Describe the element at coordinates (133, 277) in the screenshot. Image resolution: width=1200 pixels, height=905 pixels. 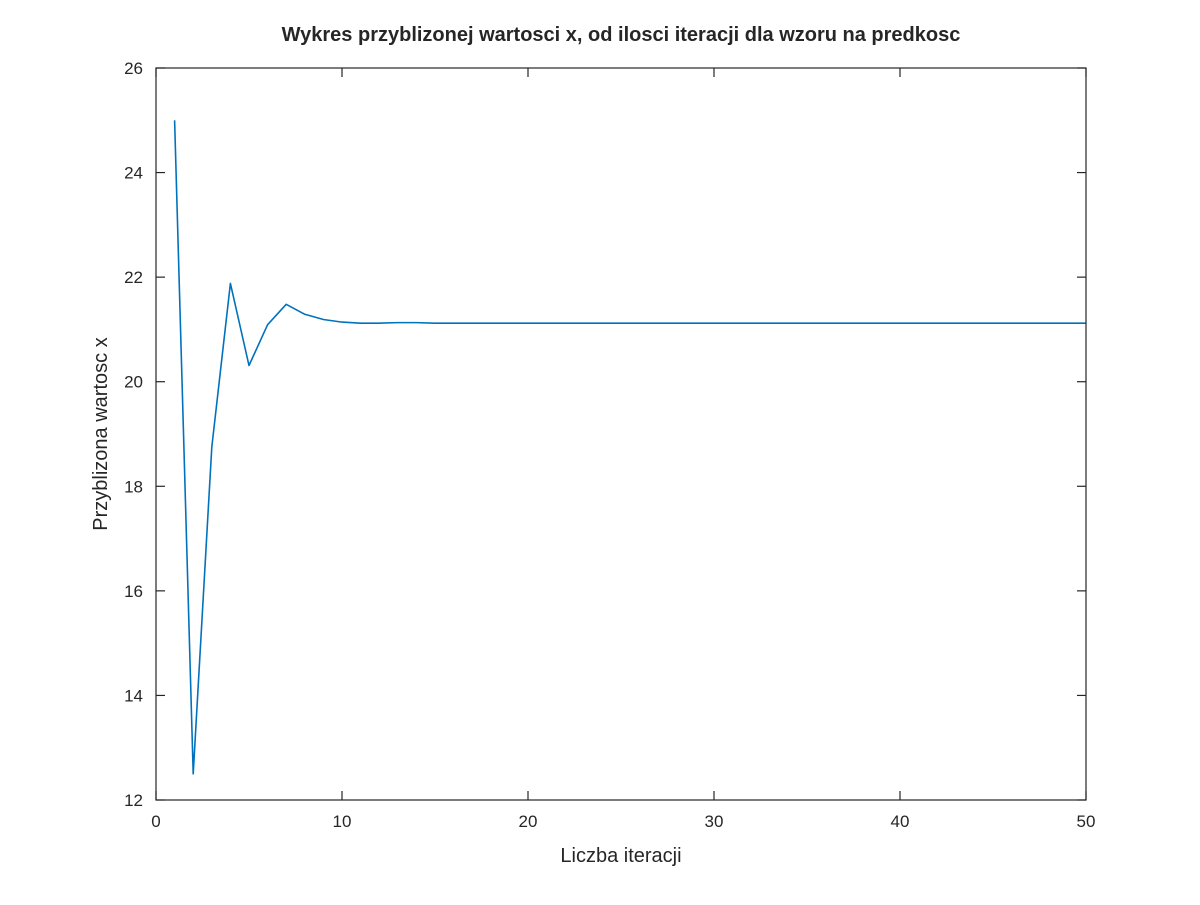
I see `y-tick-label: 22` at that location.